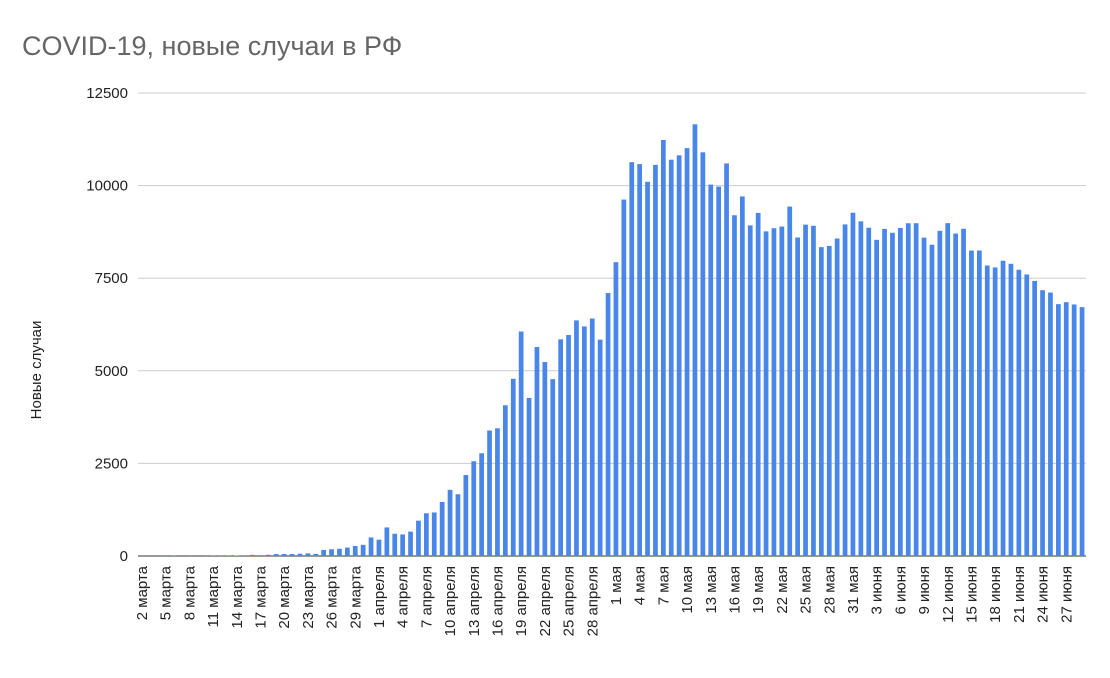 Image resolution: width=1110 pixels, height=678 pixels. Describe the element at coordinates (545, 601) in the screenshot. I see `x-tick-label: 22 апреля` at that location.